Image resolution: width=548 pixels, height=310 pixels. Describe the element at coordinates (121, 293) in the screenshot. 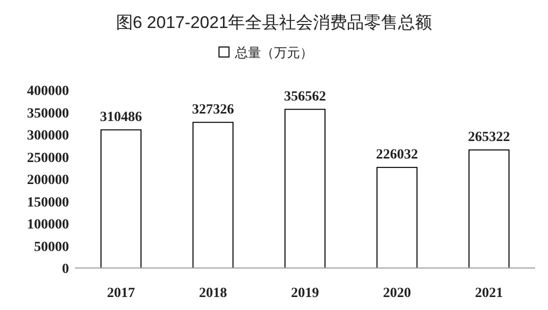

I see `x-tick-label: 2017` at that location.